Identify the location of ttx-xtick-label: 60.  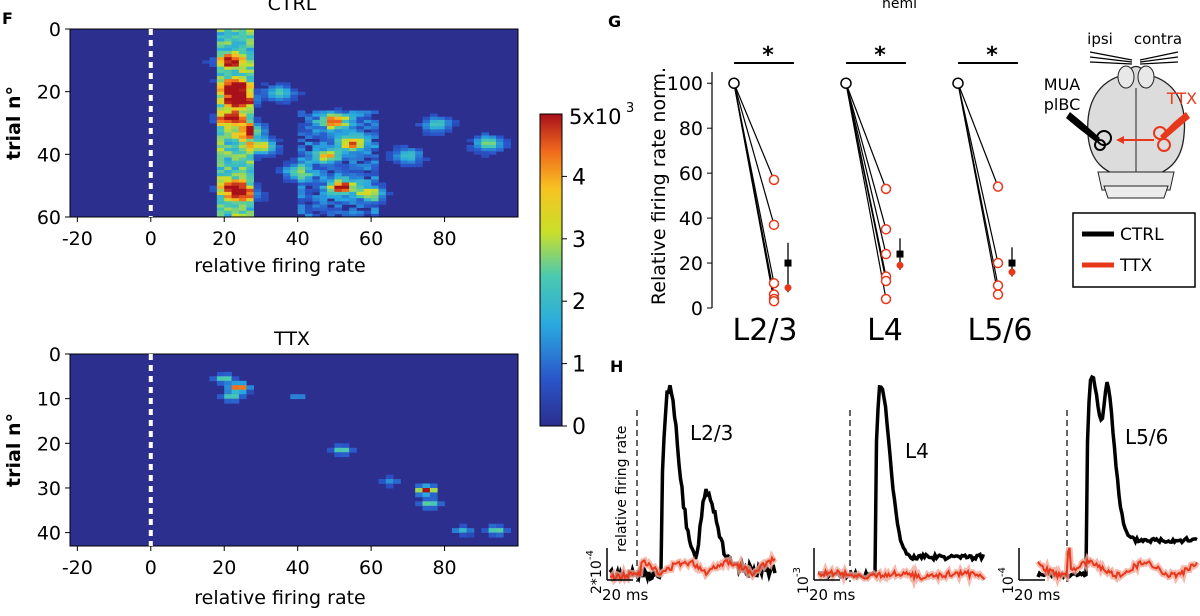
(371, 568).